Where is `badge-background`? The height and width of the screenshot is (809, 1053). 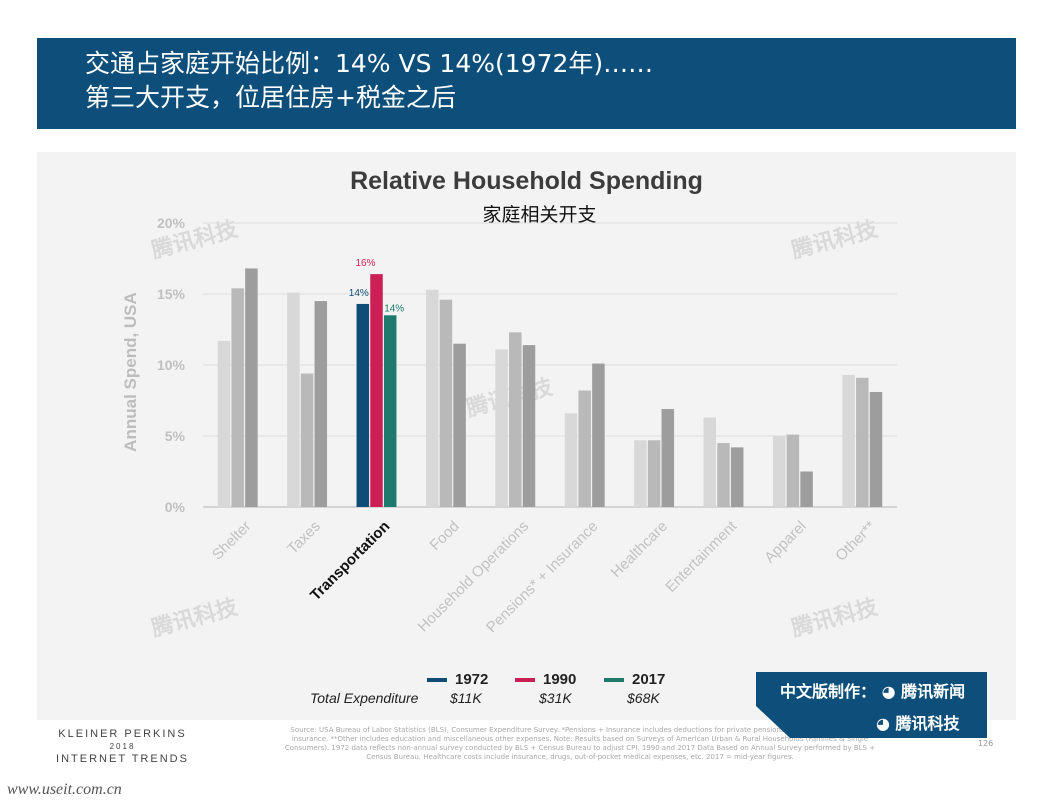 badge-background is located at coordinates (871, 705).